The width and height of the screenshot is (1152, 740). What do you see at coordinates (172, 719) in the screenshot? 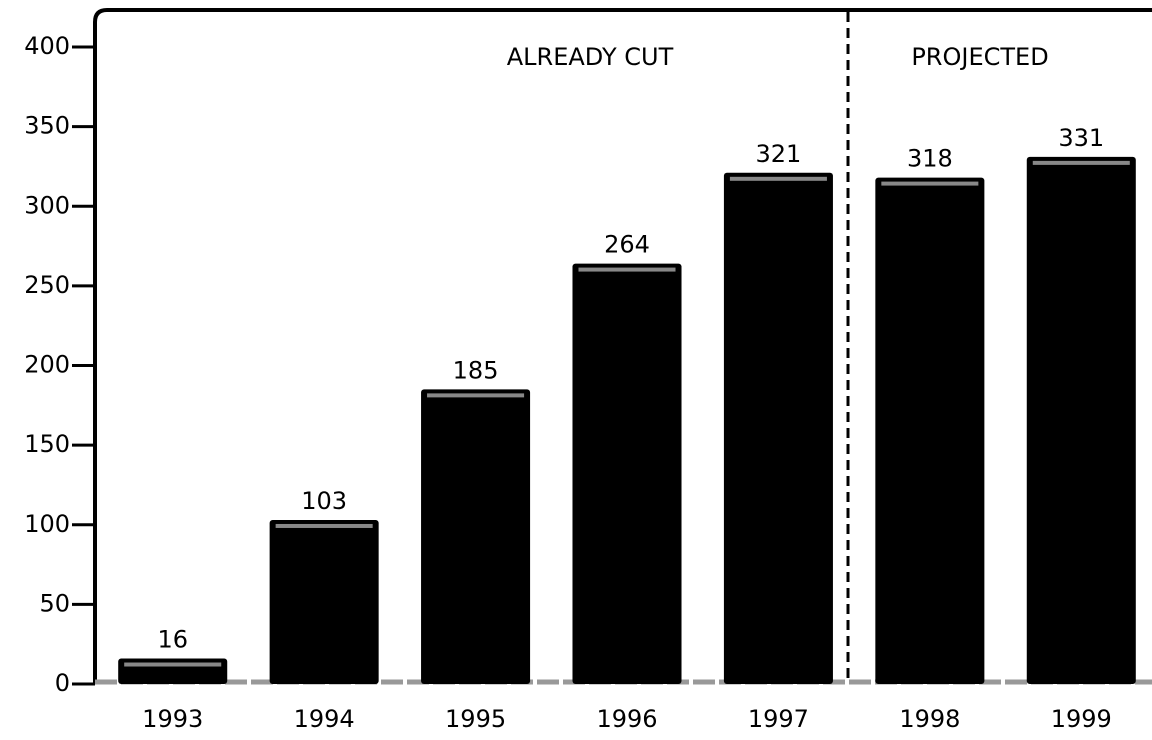
I see `x-tick-label: 1993` at bounding box center [172, 719].